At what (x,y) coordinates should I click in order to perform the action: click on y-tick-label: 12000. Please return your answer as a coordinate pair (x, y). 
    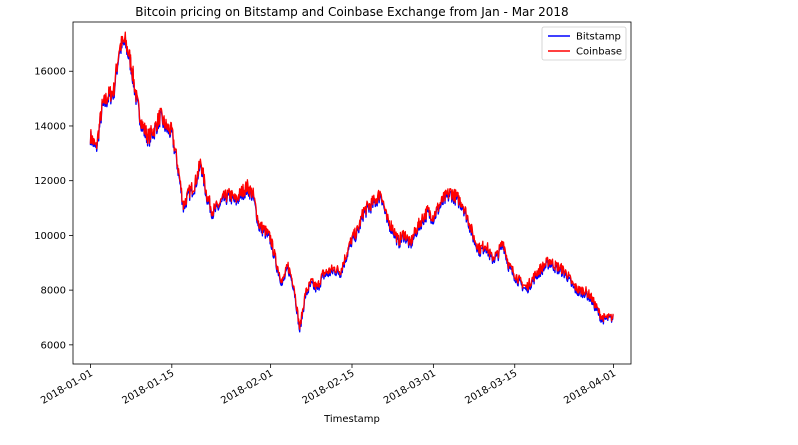
    Looking at the image, I should click on (50, 181).